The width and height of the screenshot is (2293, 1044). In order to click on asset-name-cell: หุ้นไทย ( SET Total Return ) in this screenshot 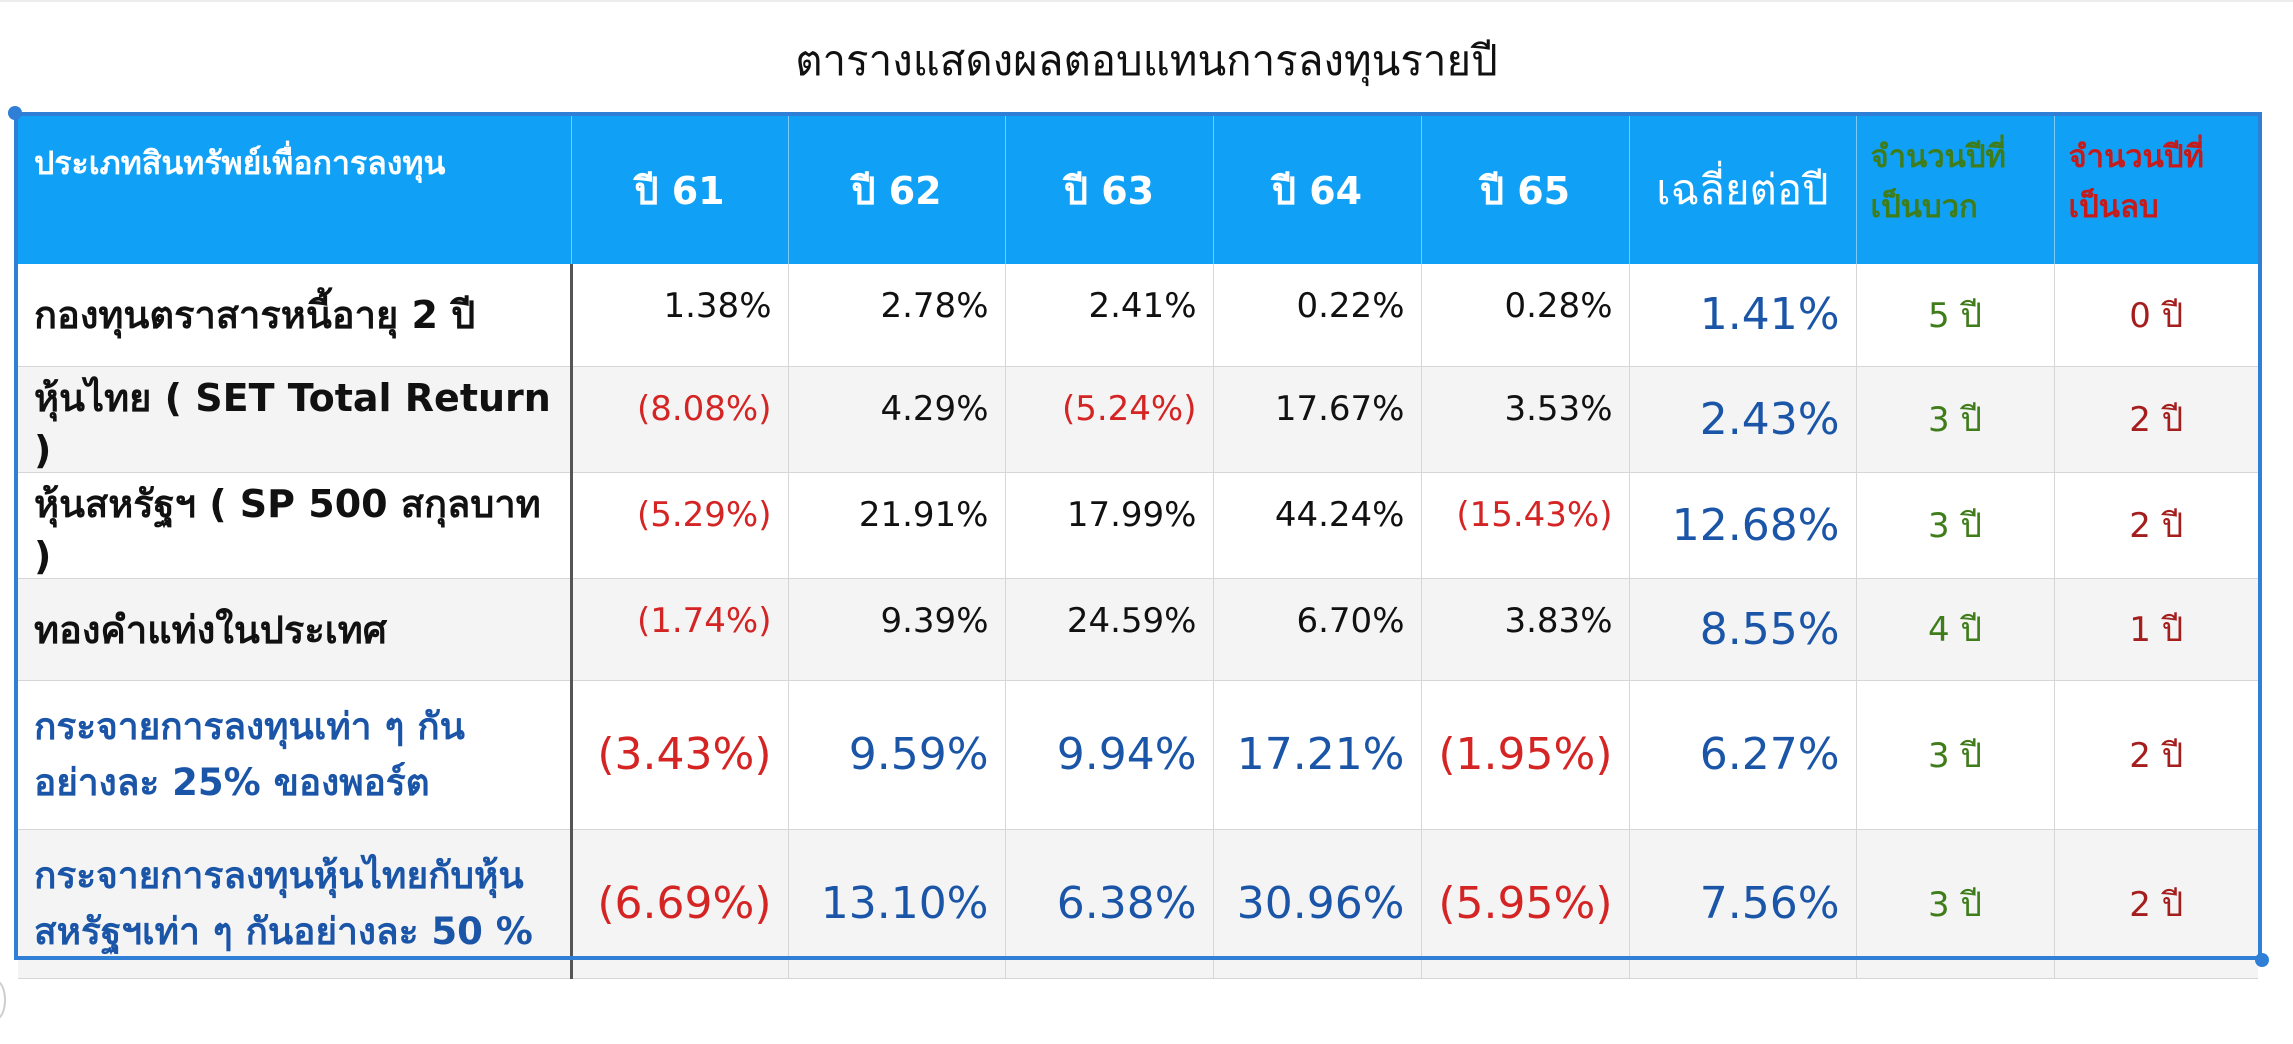, I will do `click(295, 419)`.